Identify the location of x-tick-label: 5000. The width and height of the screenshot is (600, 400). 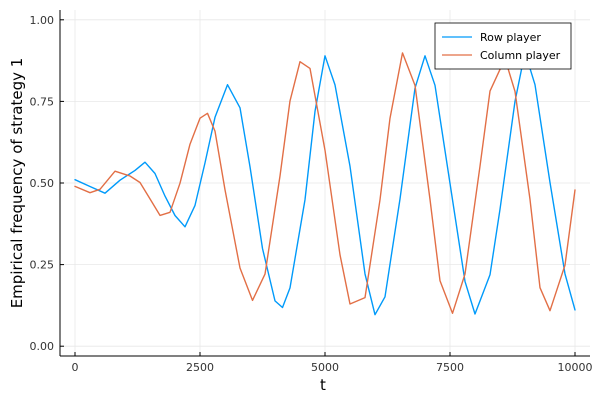
(325, 367).